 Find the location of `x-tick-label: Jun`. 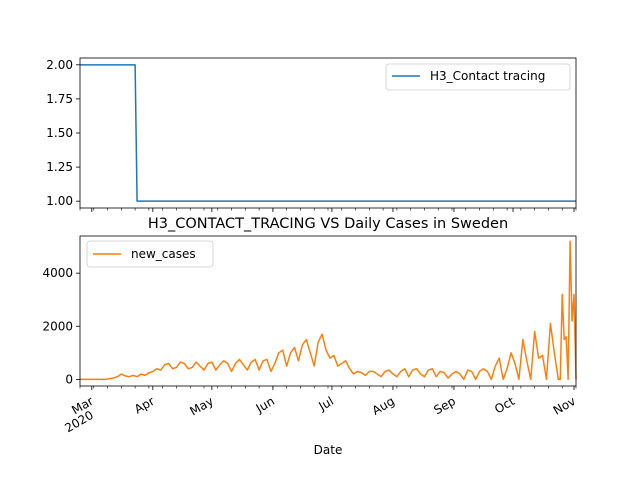

x-tick-label: Jun is located at coordinates (265, 405).